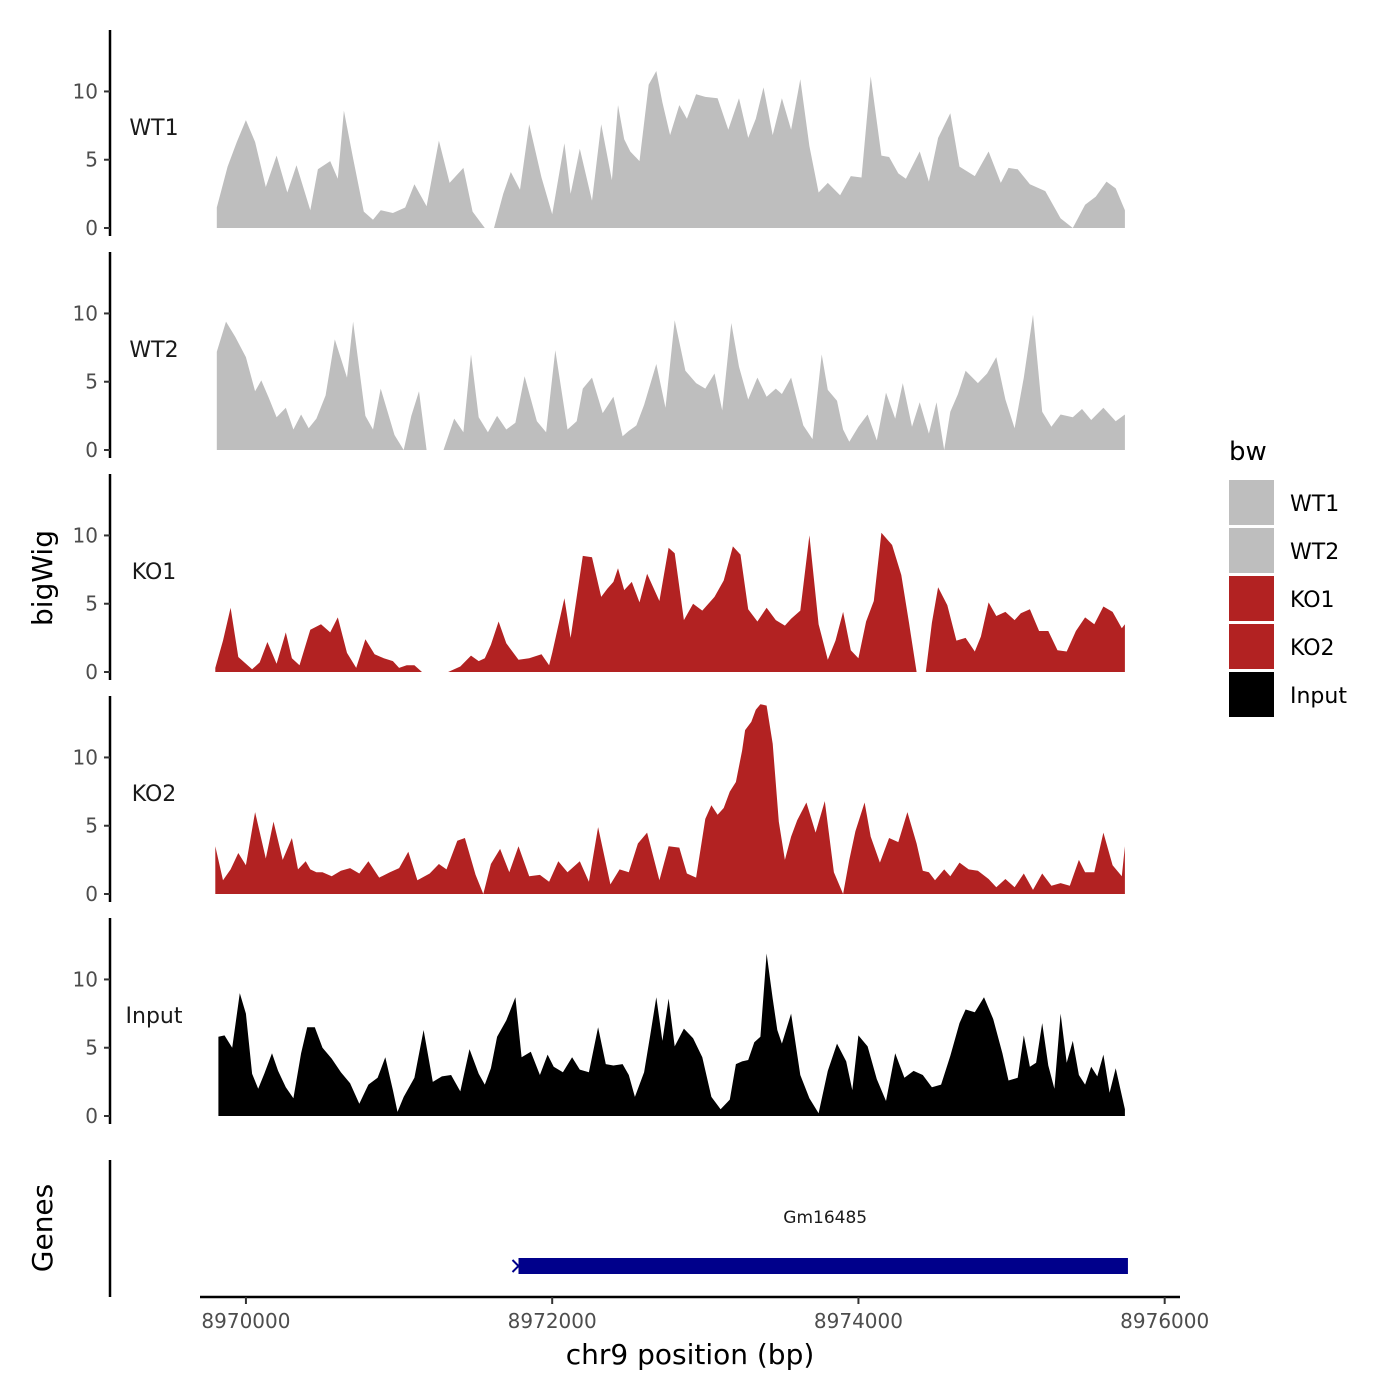  What do you see at coordinates (670, 602) in the screenshot?
I see `area-ko1` at bounding box center [670, 602].